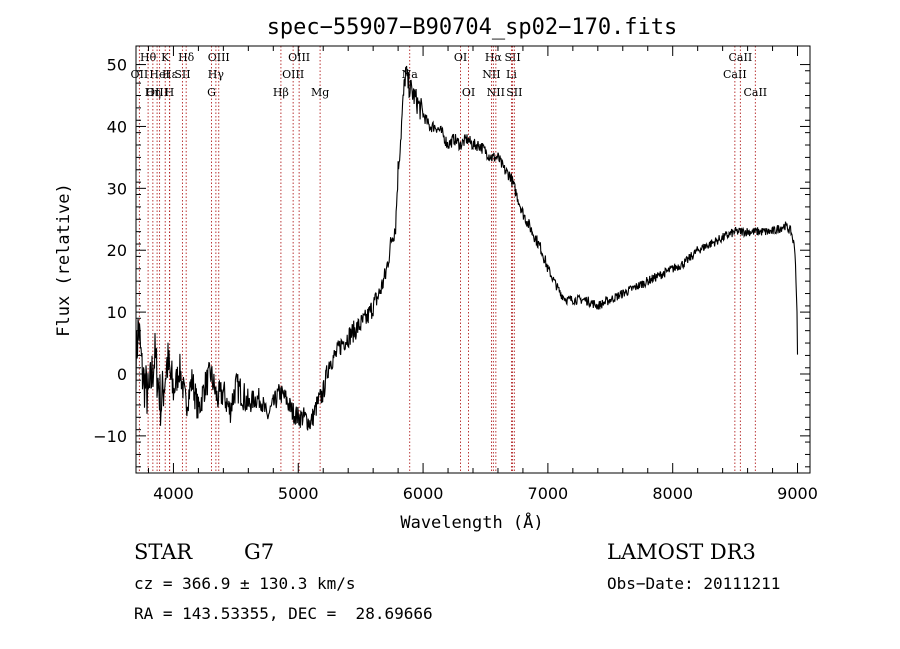 The image size is (900, 649). What do you see at coordinates (298, 493) in the screenshot?
I see `x-tick-label: 5000` at bounding box center [298, 493].